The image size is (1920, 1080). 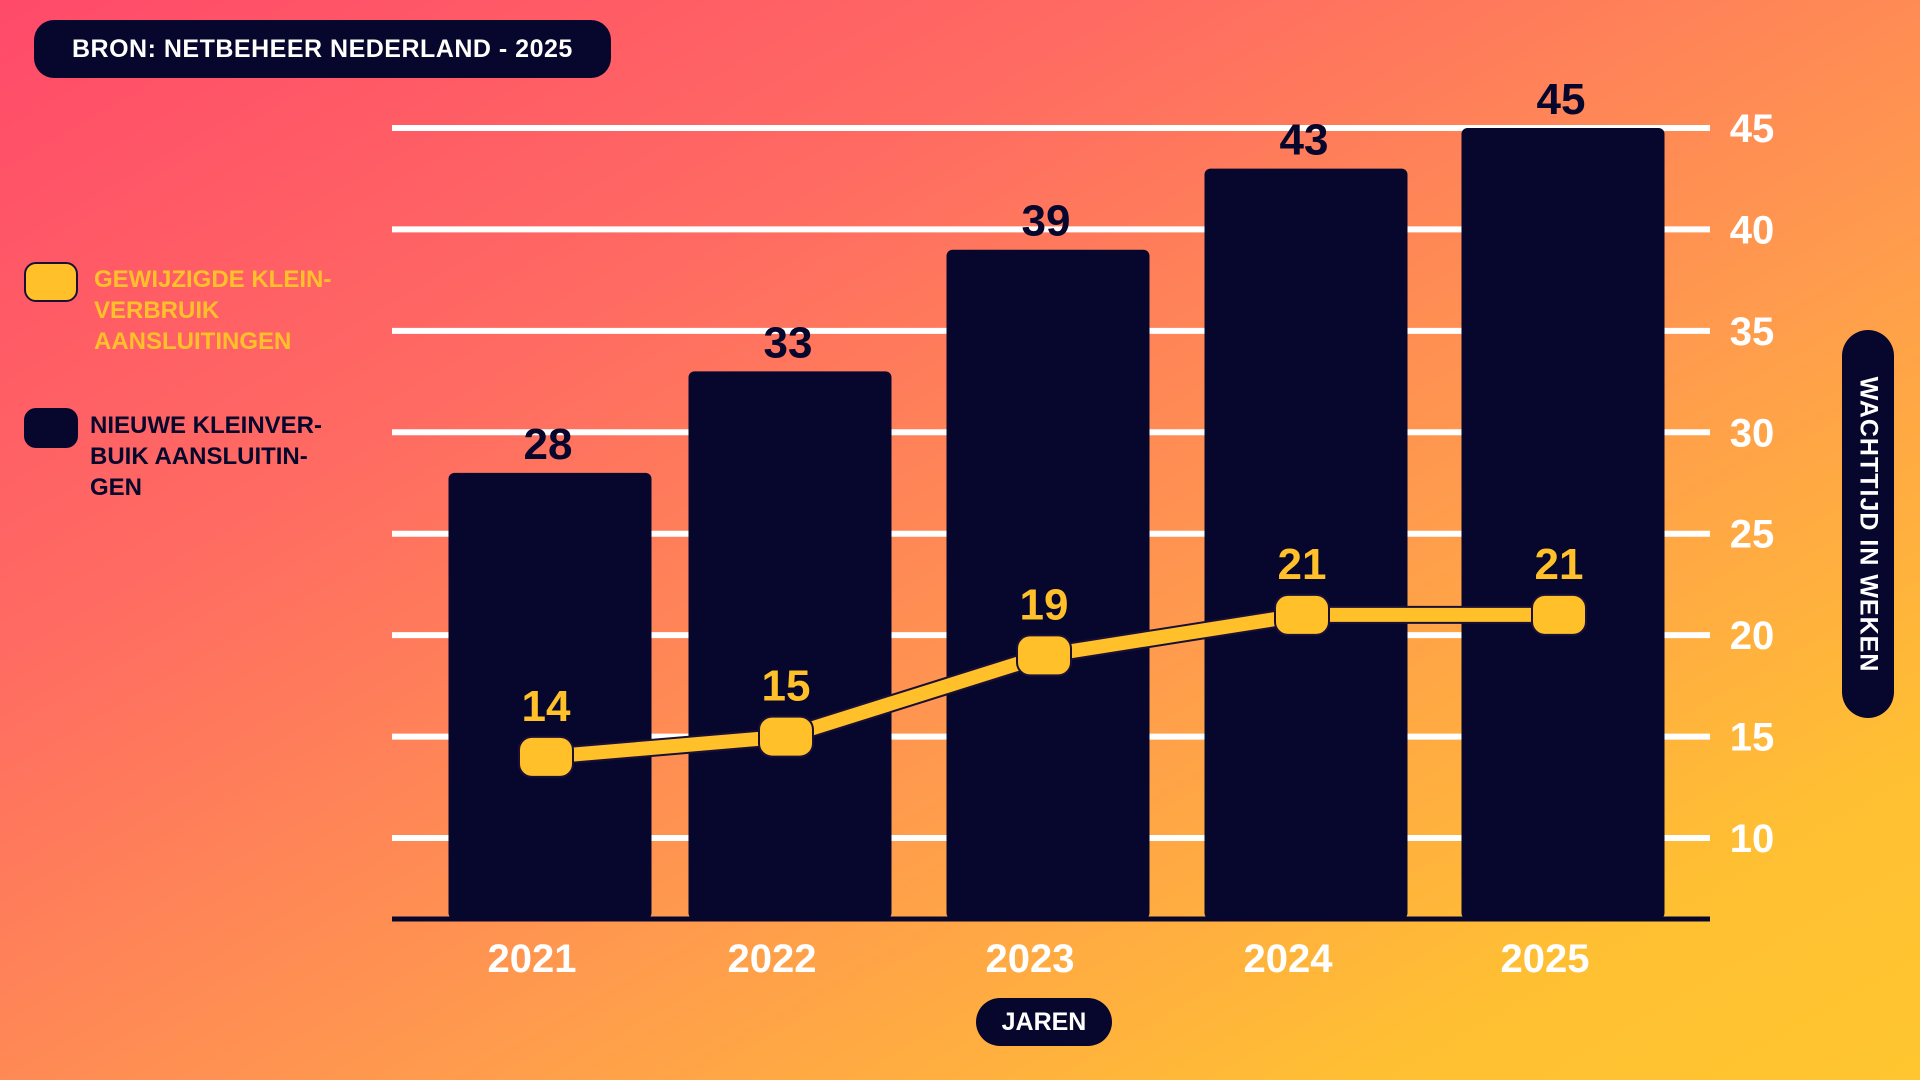 I want to click on legend-item-changed-connections: GEWIJZIGDE KLEIN-VERBRUIK AANSLUITINGEN, so click(x=189, y=309).